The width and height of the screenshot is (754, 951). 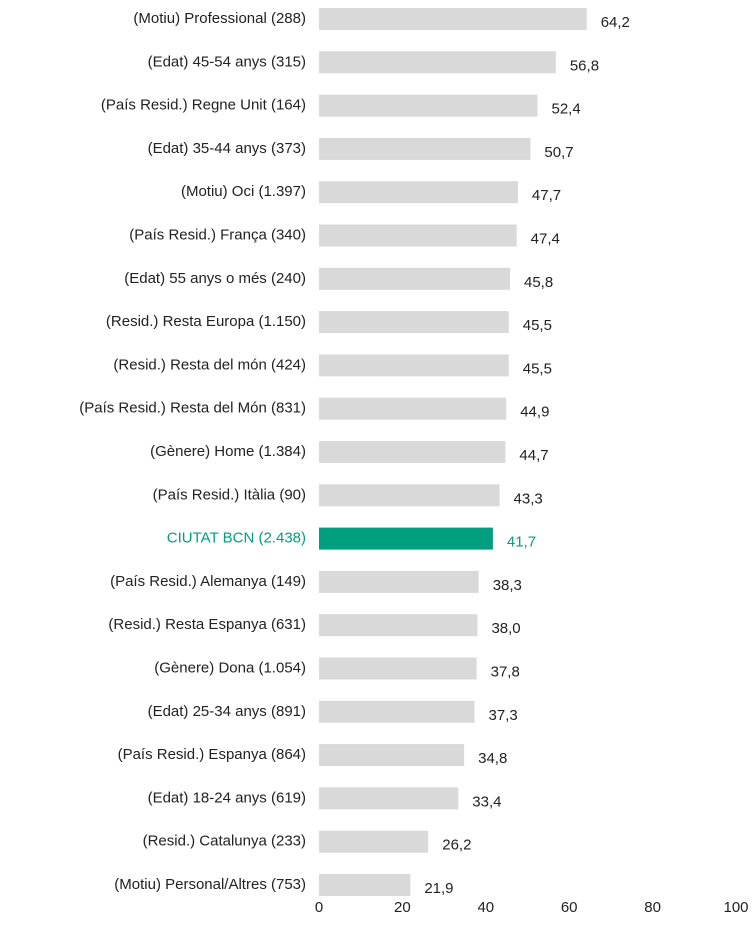 I want to click on category-label: CIUTAT BCN (2.438), so click(x=236, y=538).